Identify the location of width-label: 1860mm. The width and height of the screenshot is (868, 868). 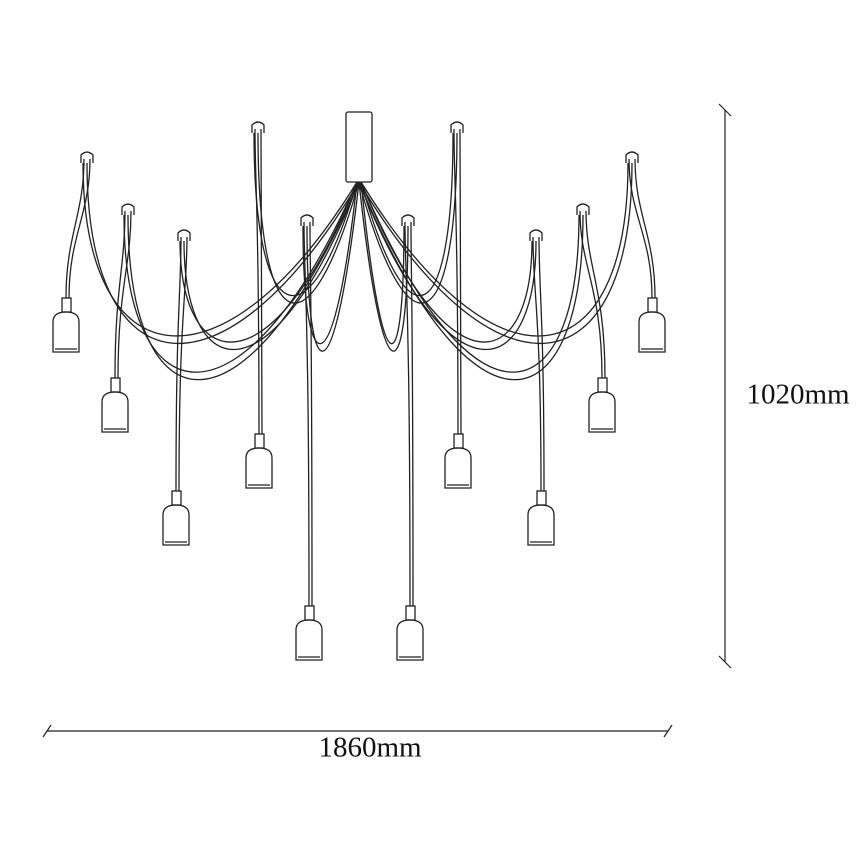
(370, 748).